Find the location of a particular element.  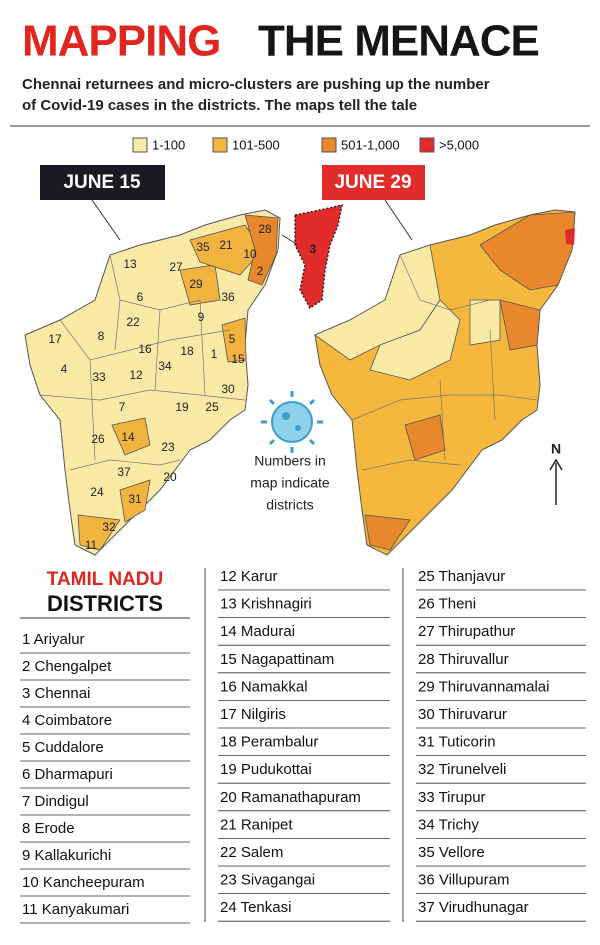

district-item: 14 Madurai is located at coordinates (257, 631).